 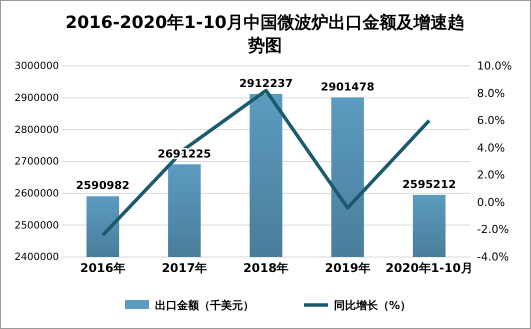 What do you see at coordinates (491, 147) in the screenshot?
I see `y2-tick-label: 4.0%` at bounding box center [491, 147].